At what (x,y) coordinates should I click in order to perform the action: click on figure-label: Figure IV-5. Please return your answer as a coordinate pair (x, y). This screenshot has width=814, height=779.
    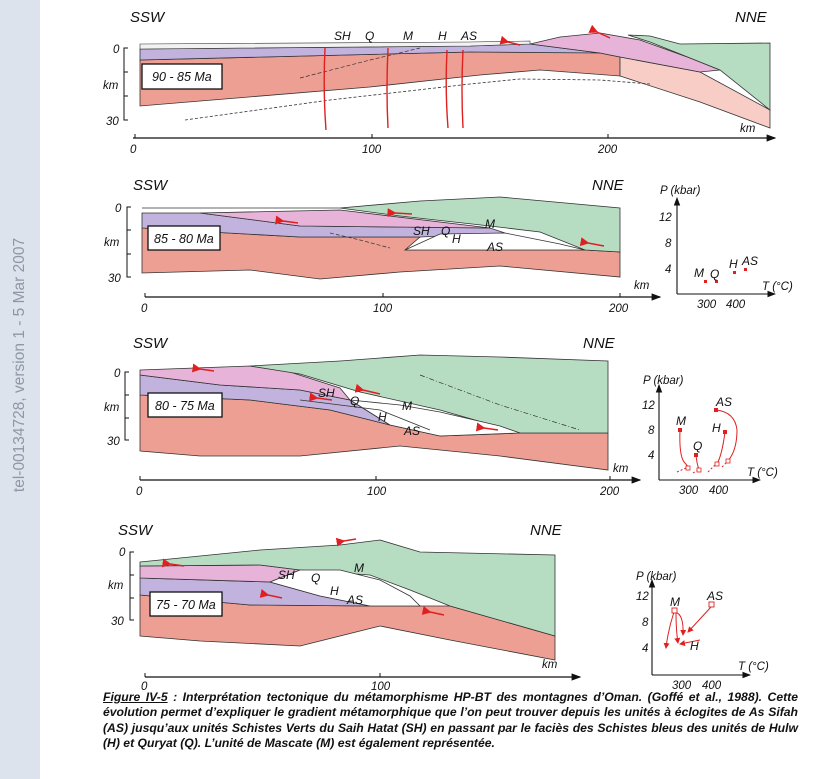
    Looking at the image, I should click on (135, 697).